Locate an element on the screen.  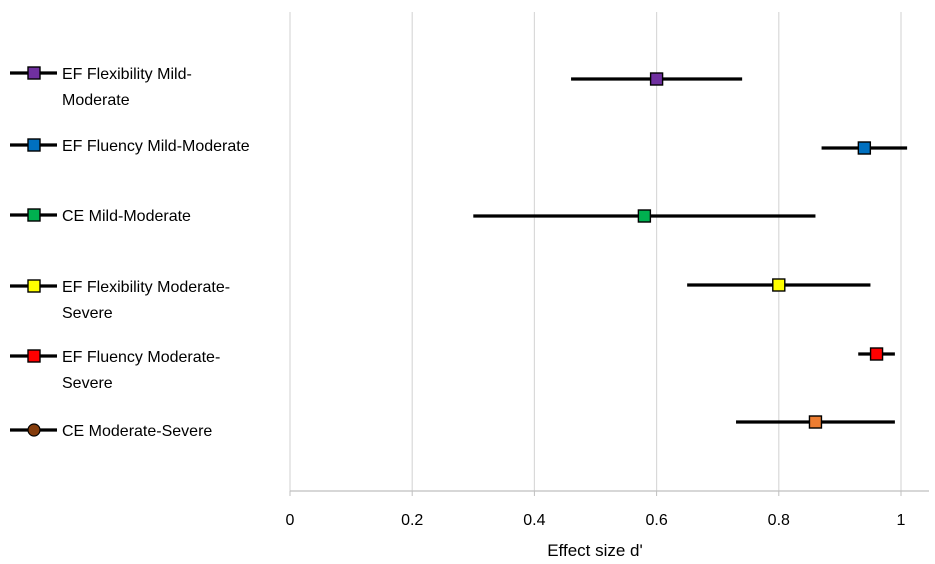
legend-label: EF Fluency Moderate- is located at coordinates (141, 357).